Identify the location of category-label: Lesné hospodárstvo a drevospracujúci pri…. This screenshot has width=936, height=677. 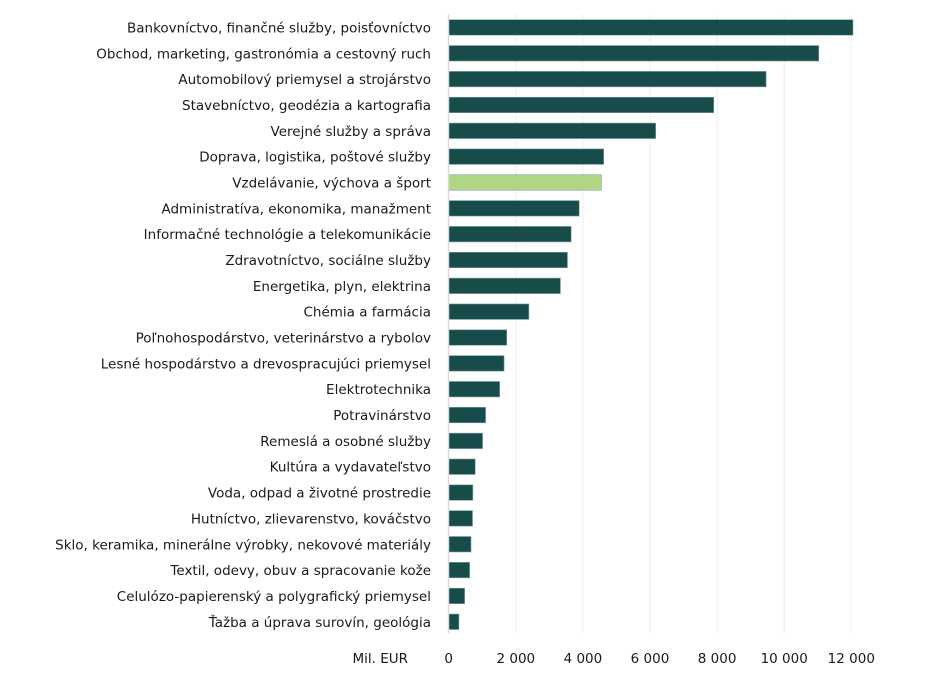
(266, 364).